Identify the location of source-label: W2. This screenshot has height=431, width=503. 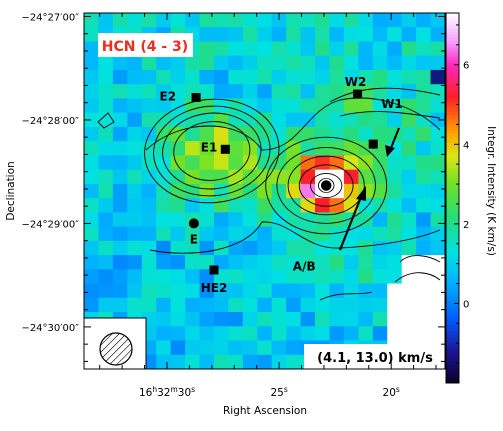
(356, 82).